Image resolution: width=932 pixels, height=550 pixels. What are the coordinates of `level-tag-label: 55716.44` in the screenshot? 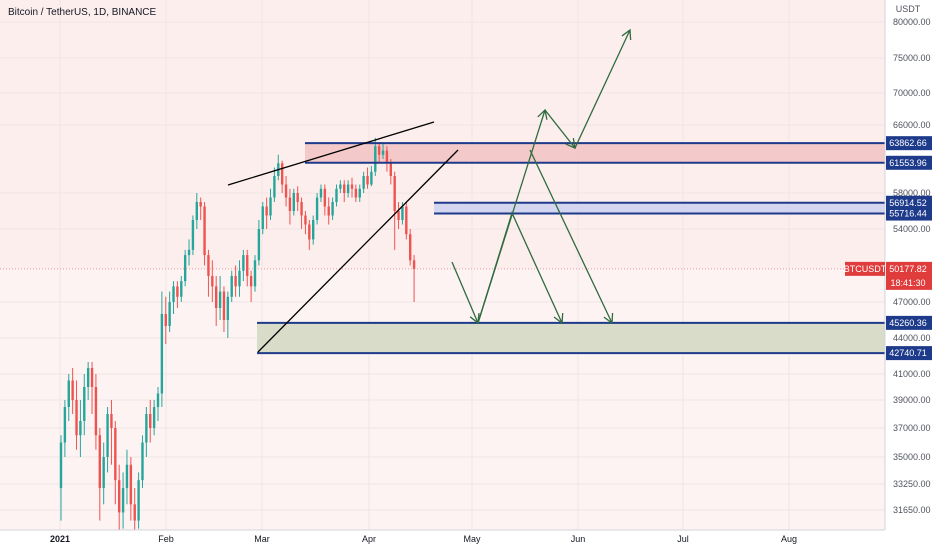 It's located at (908, 214).